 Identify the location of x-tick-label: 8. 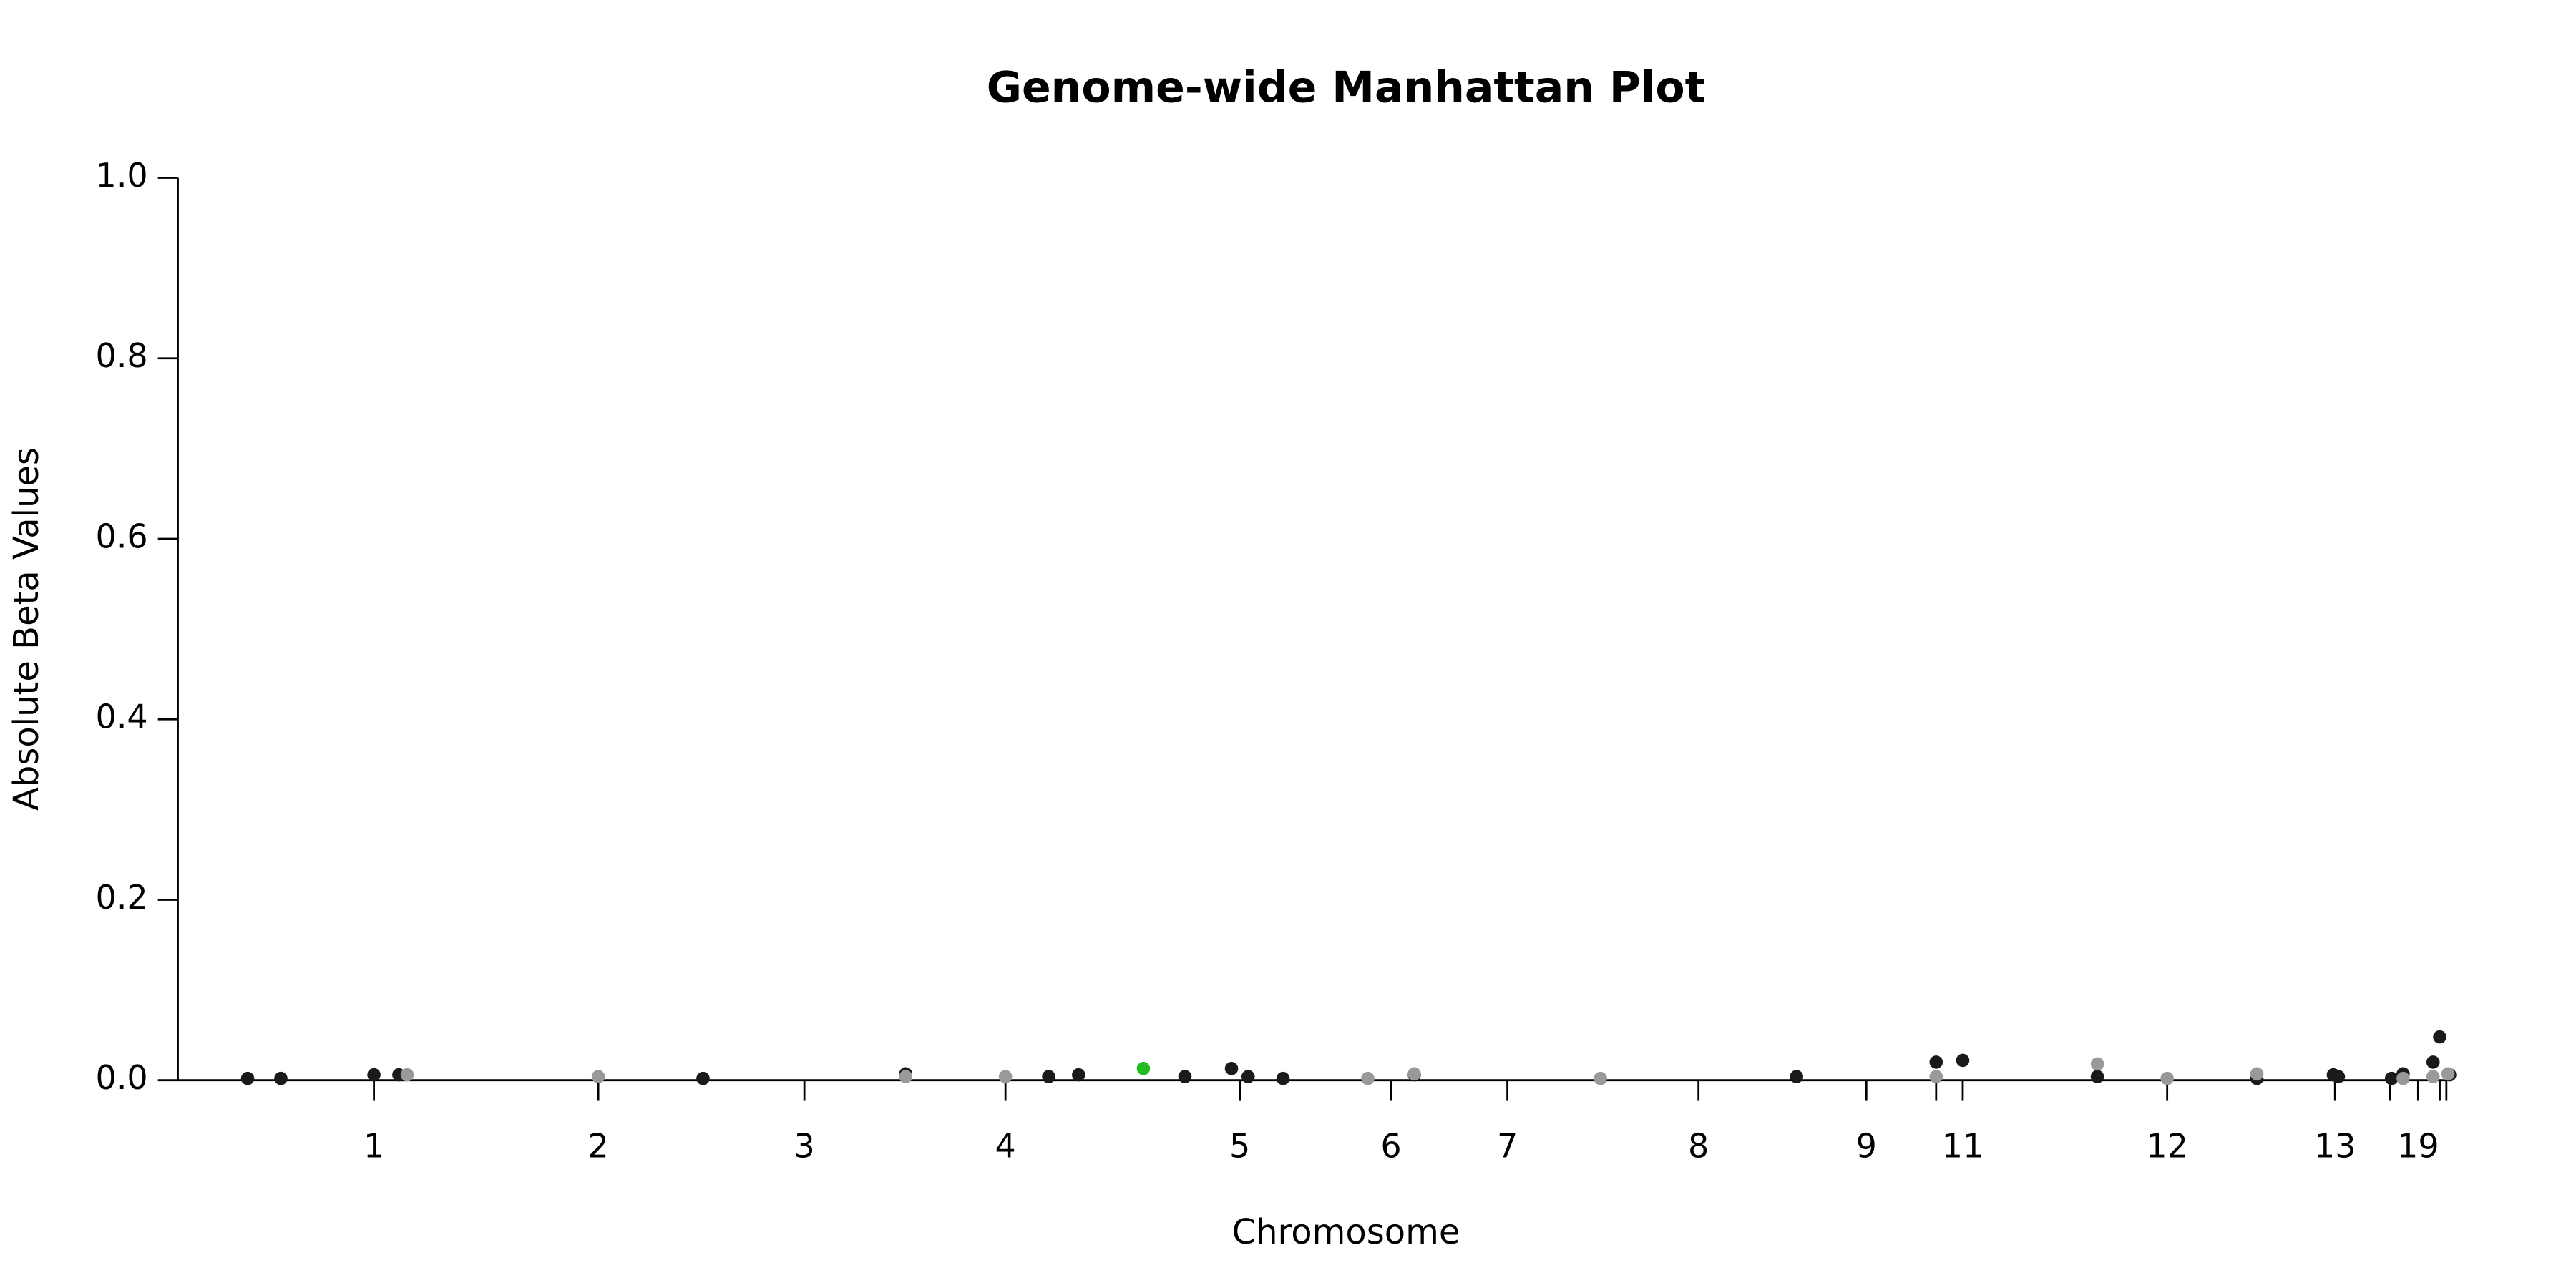
(1698, 1145).